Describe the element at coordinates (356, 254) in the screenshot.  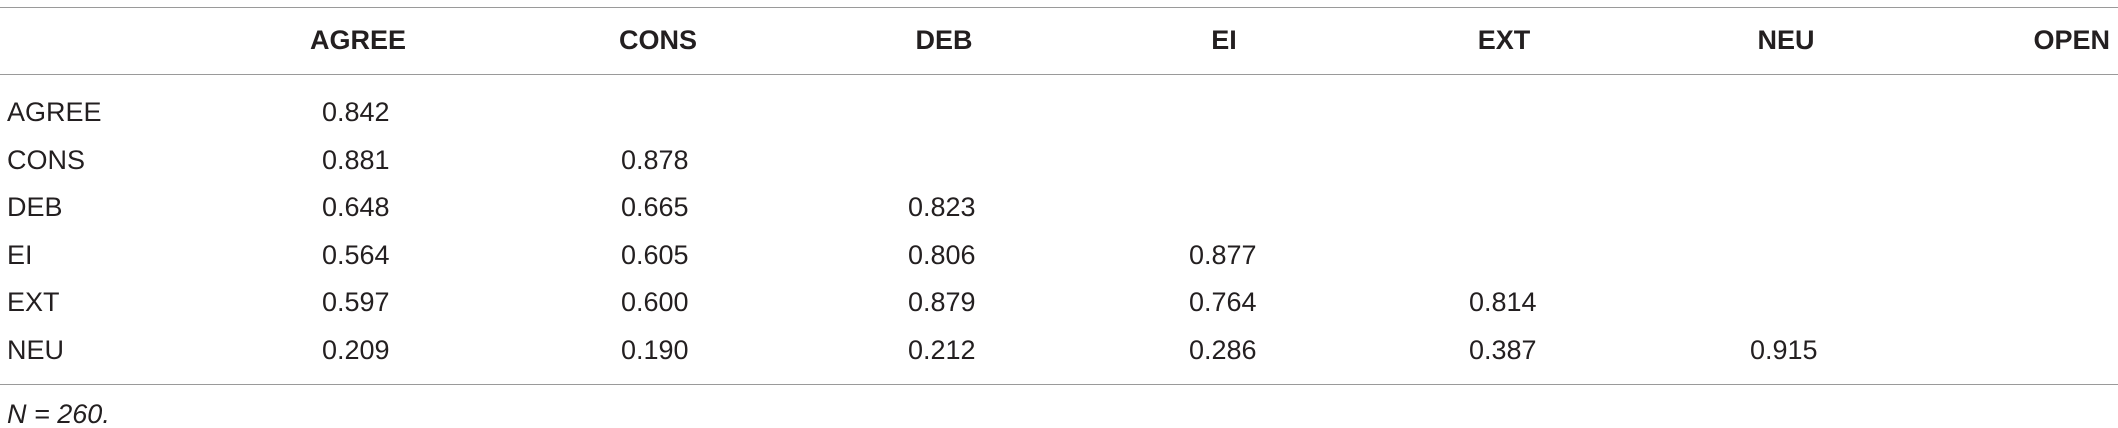
I see `table-cell: 0.564` at that location.